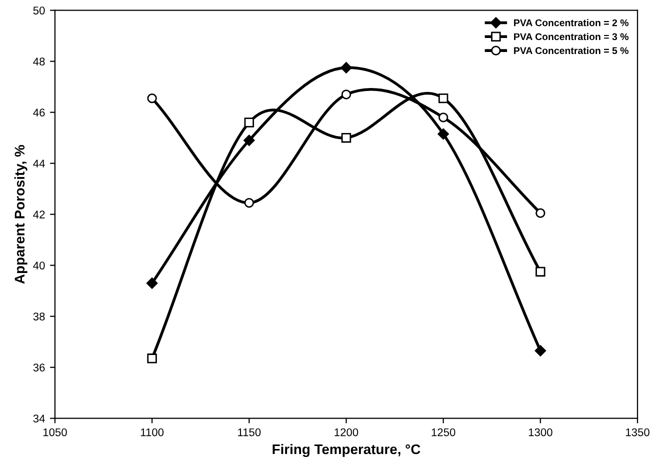 The image size is (662, 469). What do you see at coordinates (39, 62) in the screenshot?
I see `y-tick-label: 48` at bounding box center [39, 62].